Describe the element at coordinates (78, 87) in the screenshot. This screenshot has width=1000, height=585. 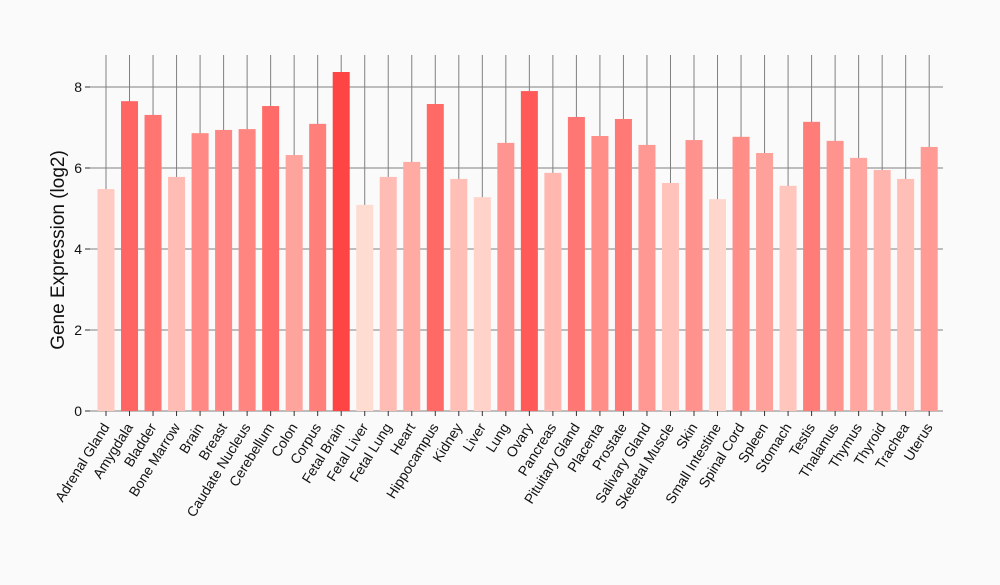
I see `y-tick-label: 8` at that location.